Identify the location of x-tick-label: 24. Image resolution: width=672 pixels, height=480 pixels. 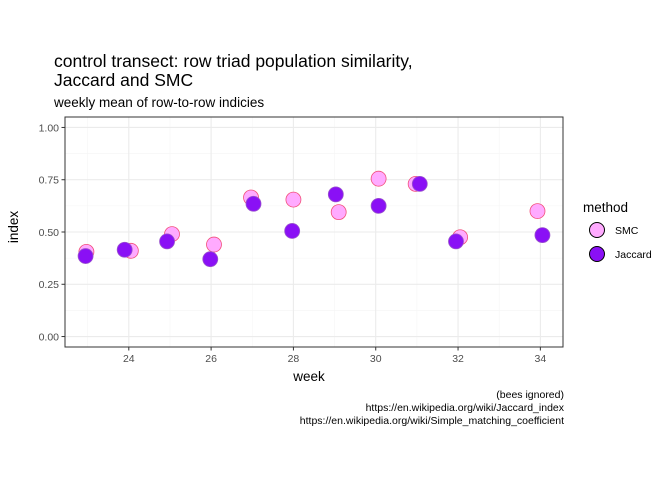
(129, 359).